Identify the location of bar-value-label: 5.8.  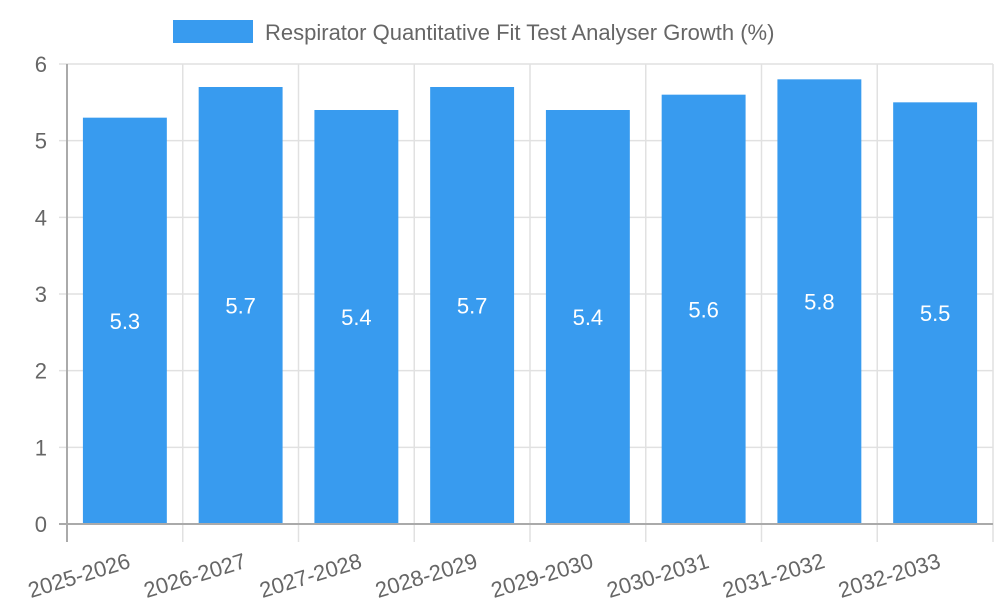
(819, 302).